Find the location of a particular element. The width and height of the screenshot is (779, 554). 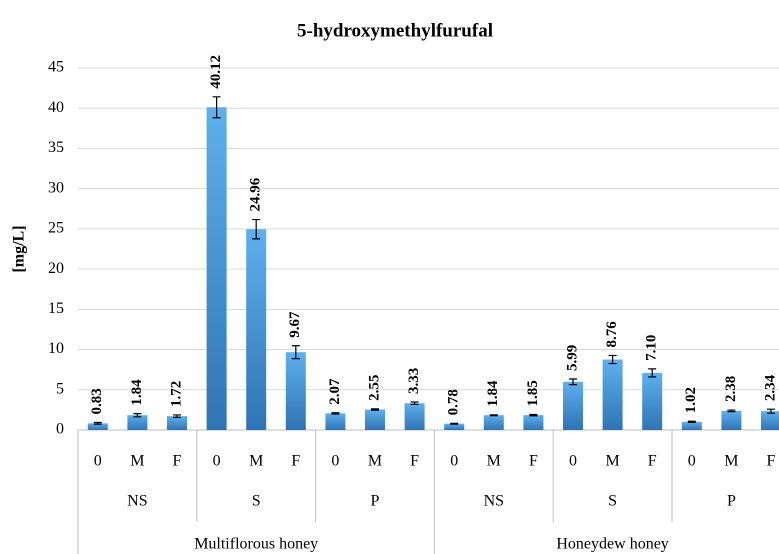

y-tick-label: 30 is located at coordinates (56, 187).